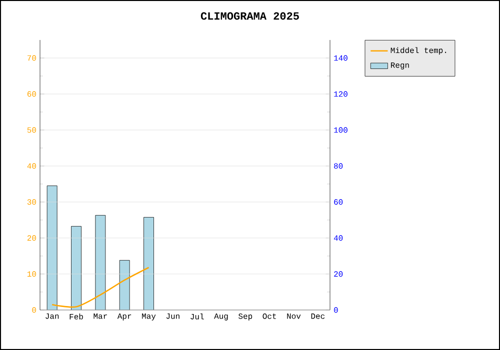 The width and height of the screenshot is (500, 350). Describe the element at coordinates (31, 58) in the screenshot. I see `y-tick-label: 70` at that location.